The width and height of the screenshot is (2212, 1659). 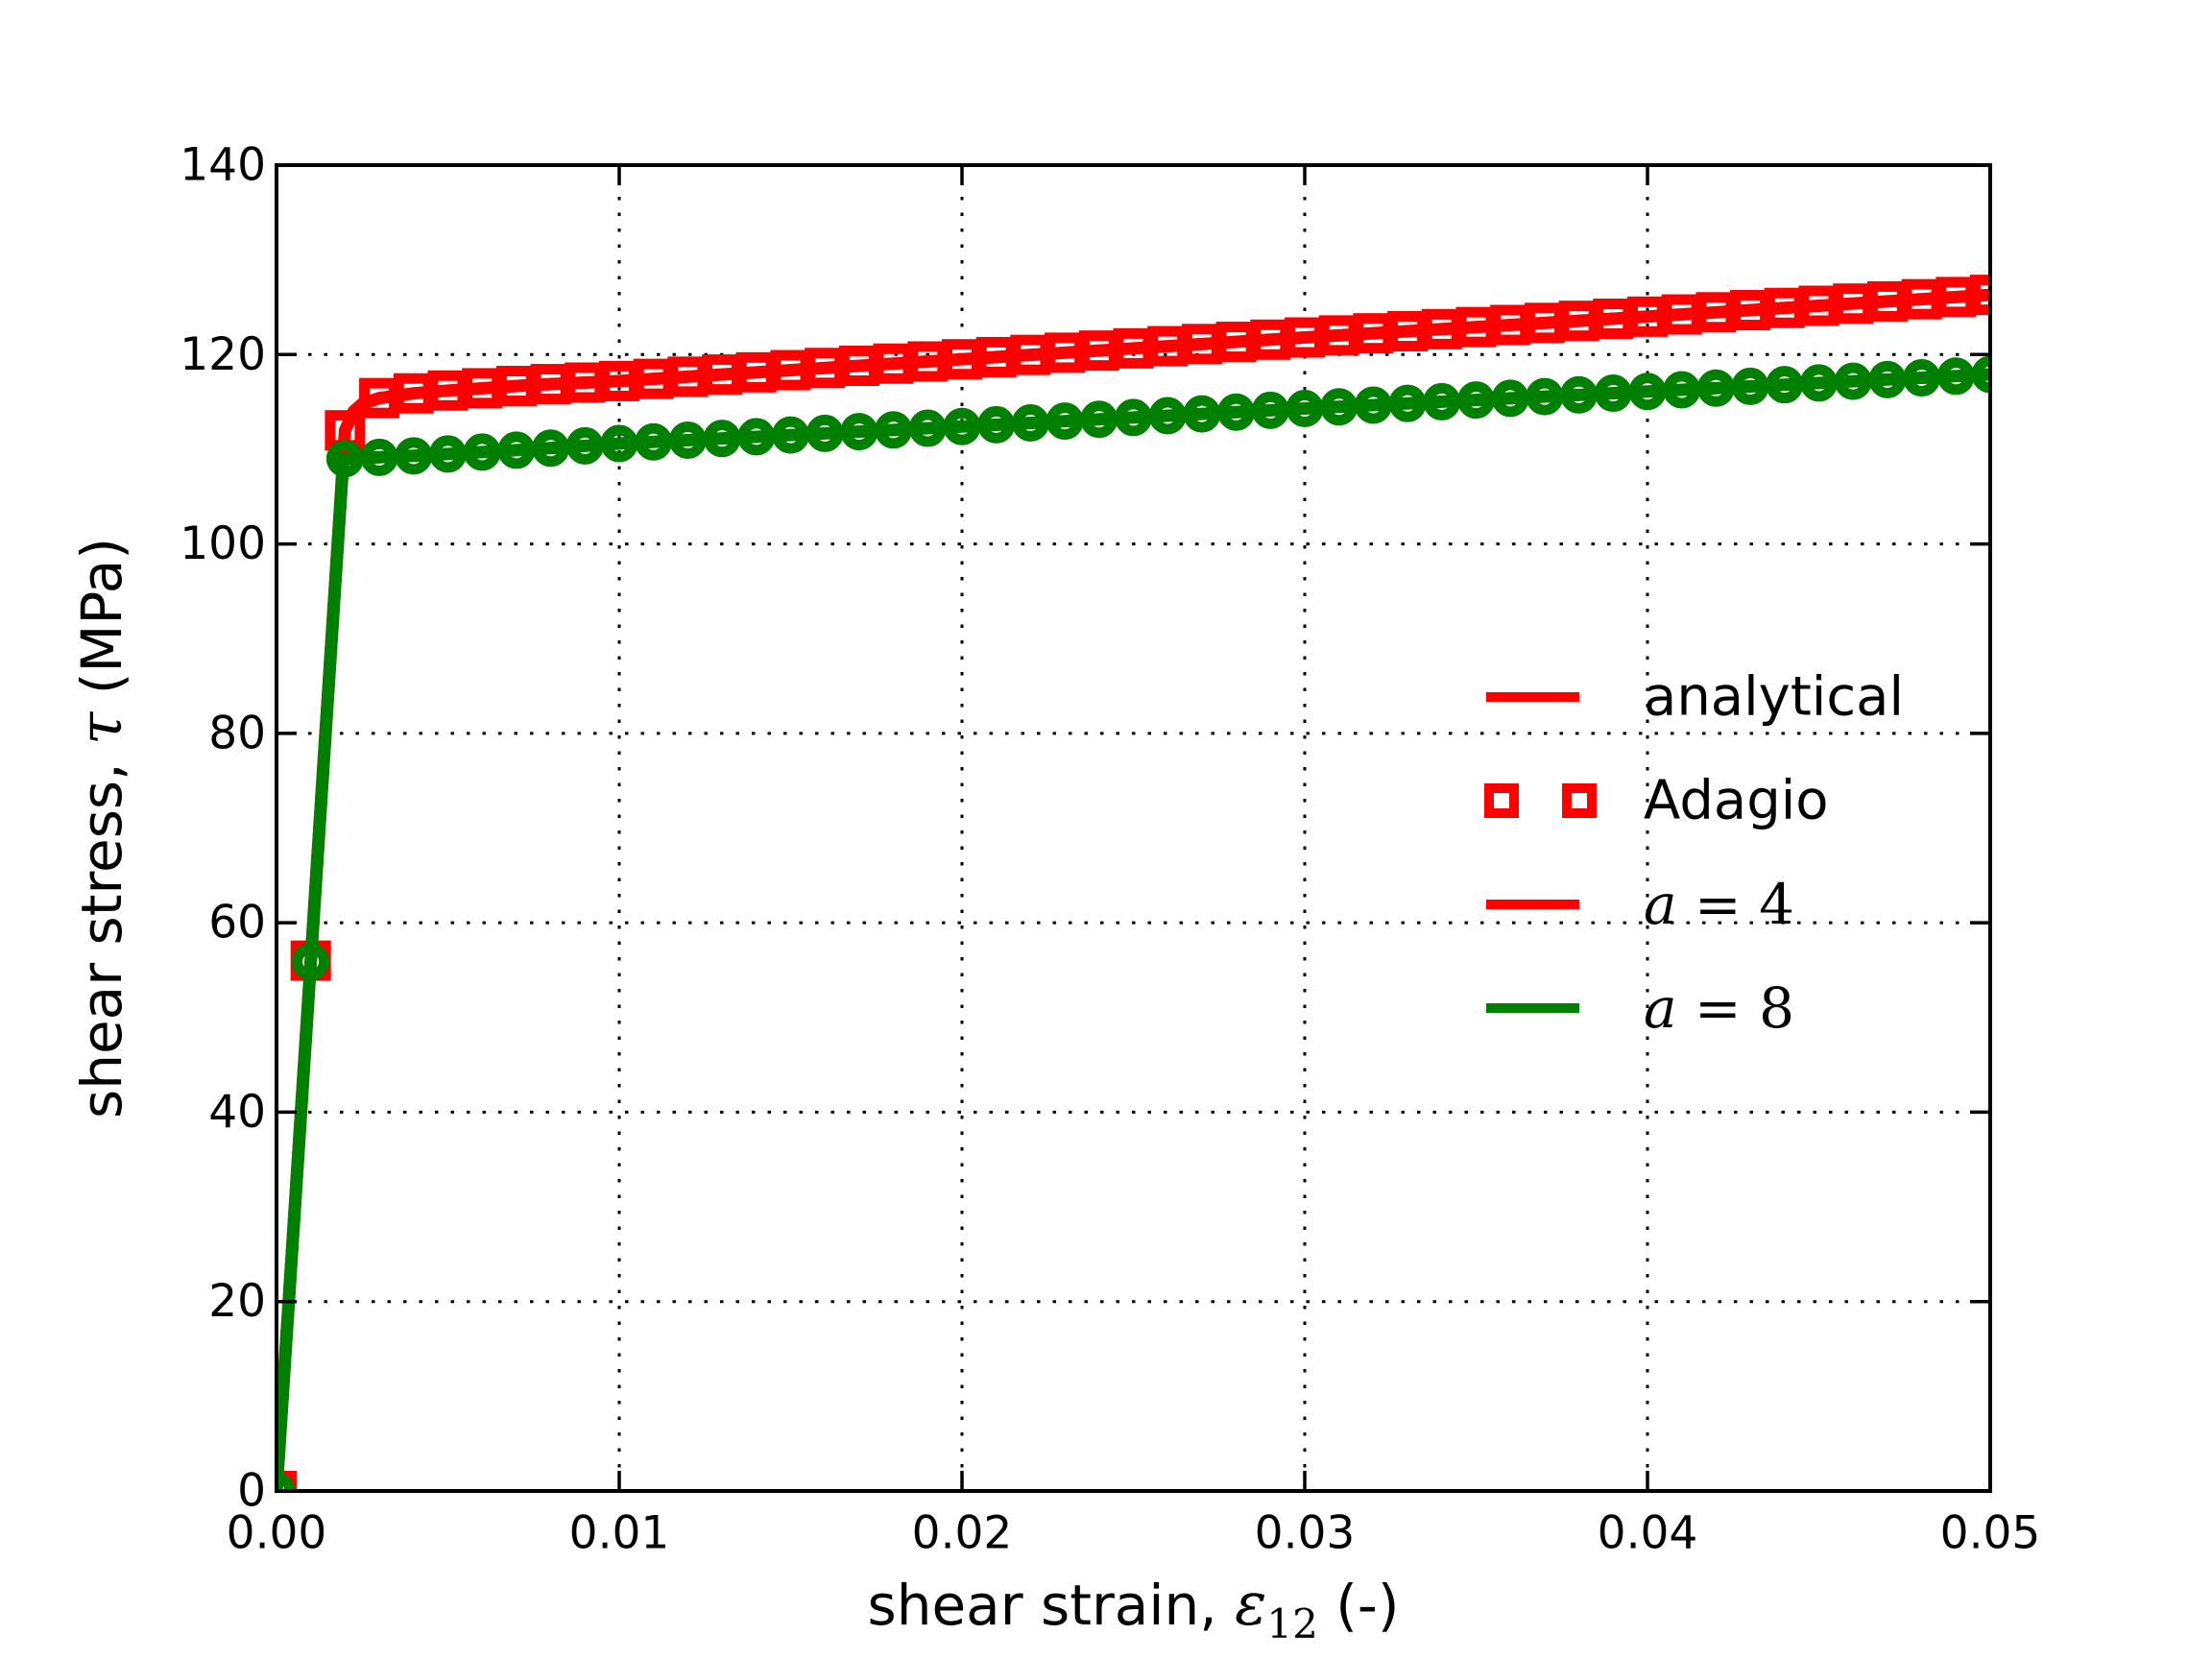 I want to click on legend-entry-analytical: analytical, so click(x=1695, y=698).